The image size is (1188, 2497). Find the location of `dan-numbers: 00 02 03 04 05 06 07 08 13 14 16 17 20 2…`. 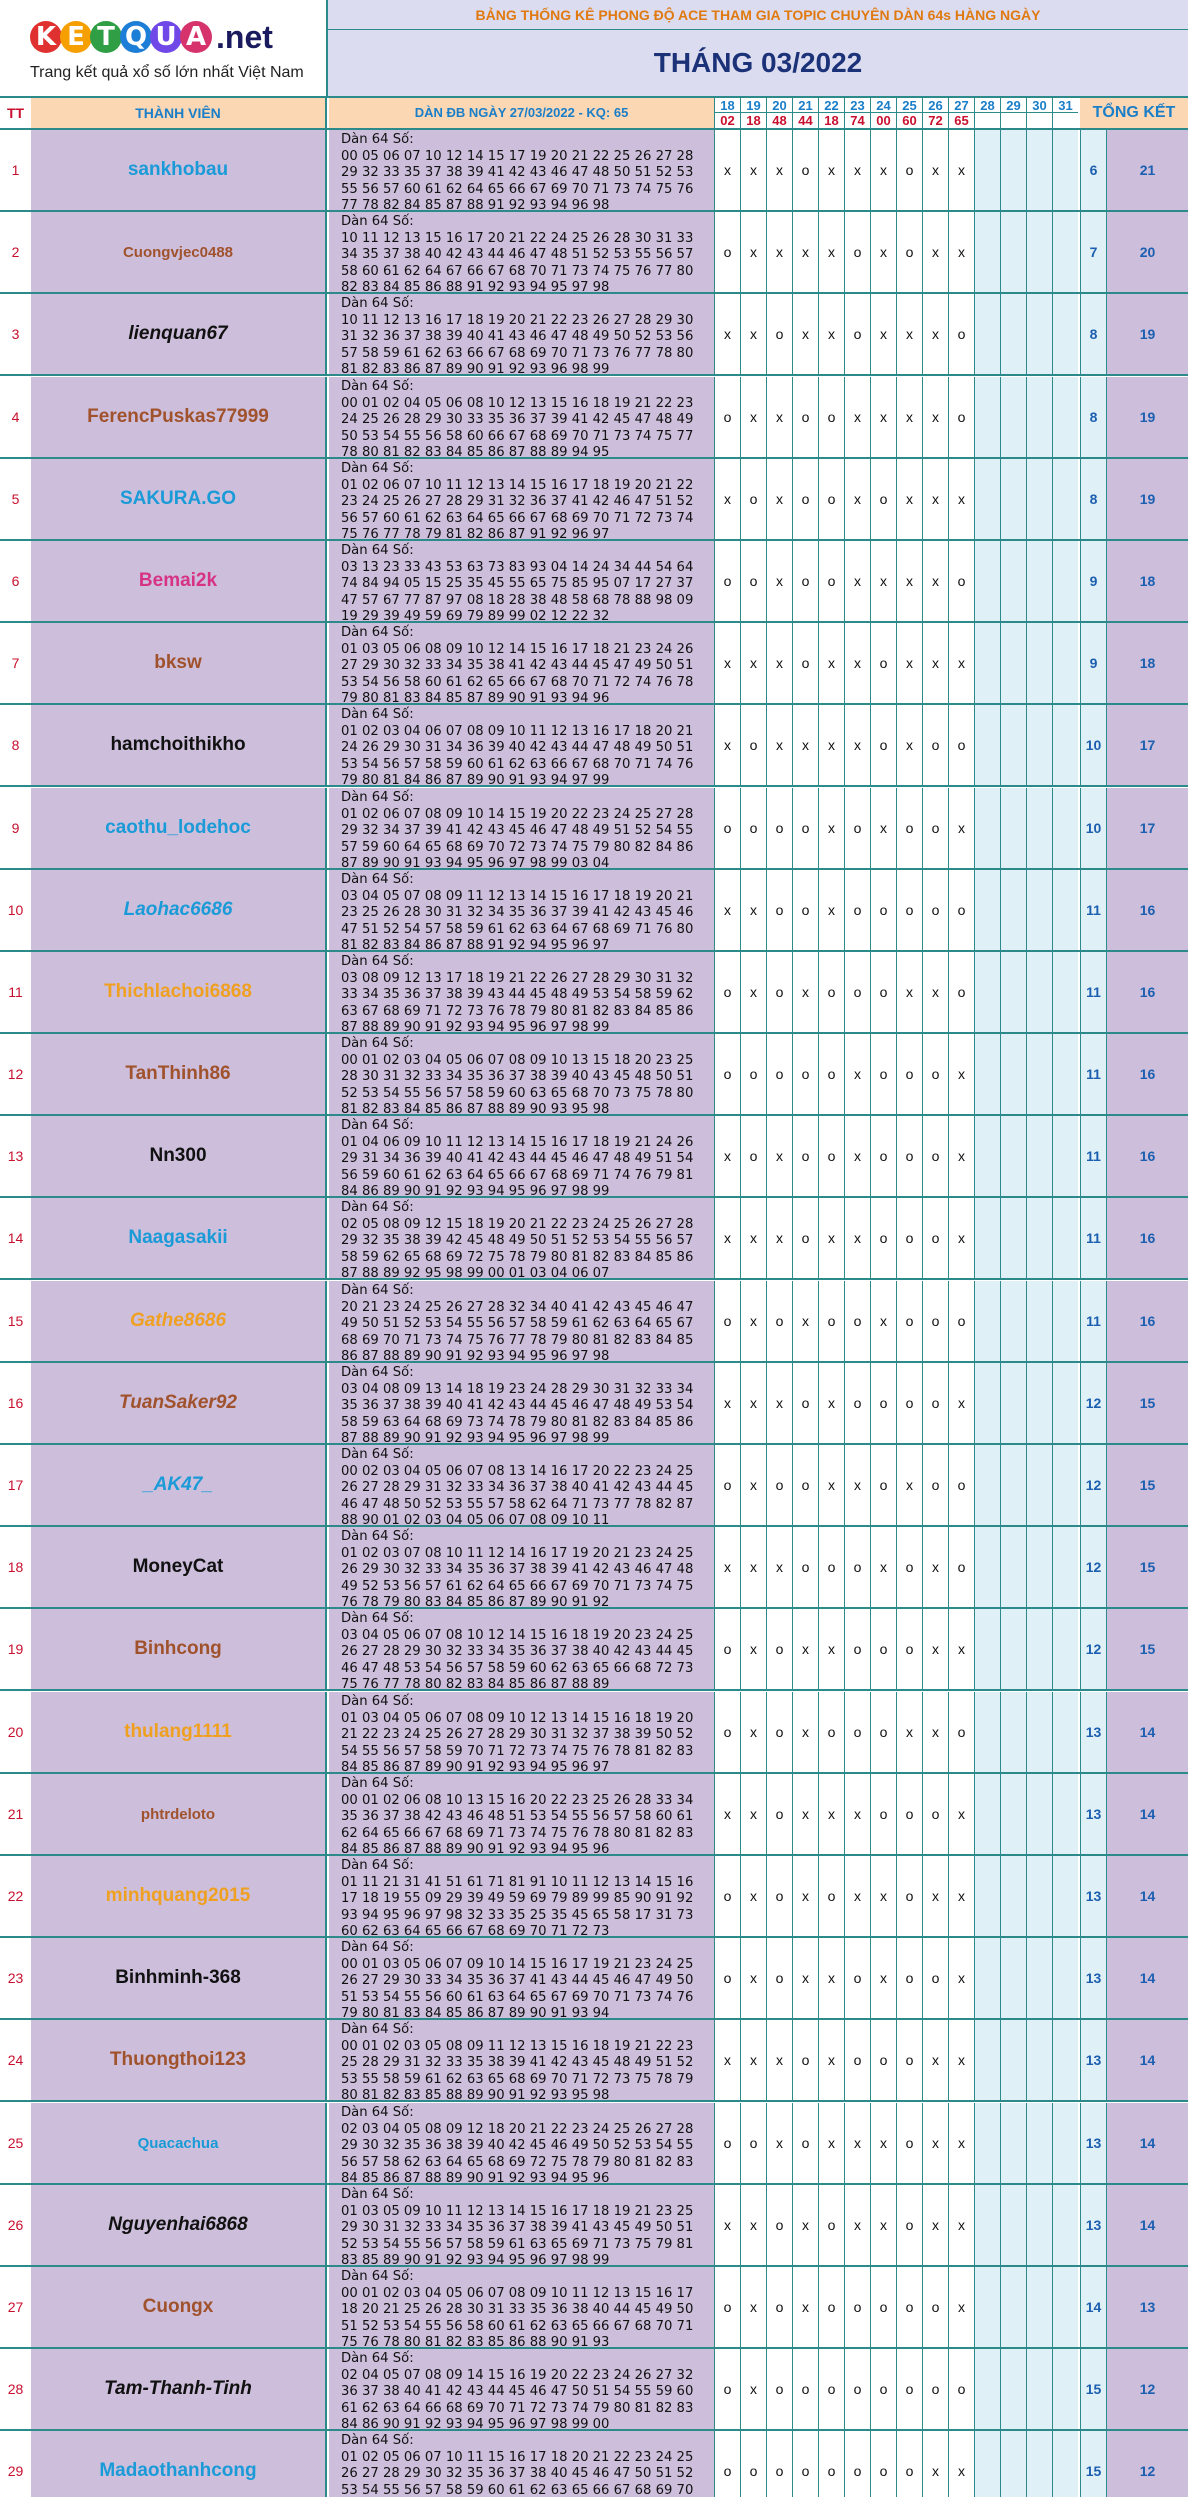

dan-numbers: 00 02 03 04 05 06 07 08 13 14 16 17 20 2… is located at coordinates (517, 1494).